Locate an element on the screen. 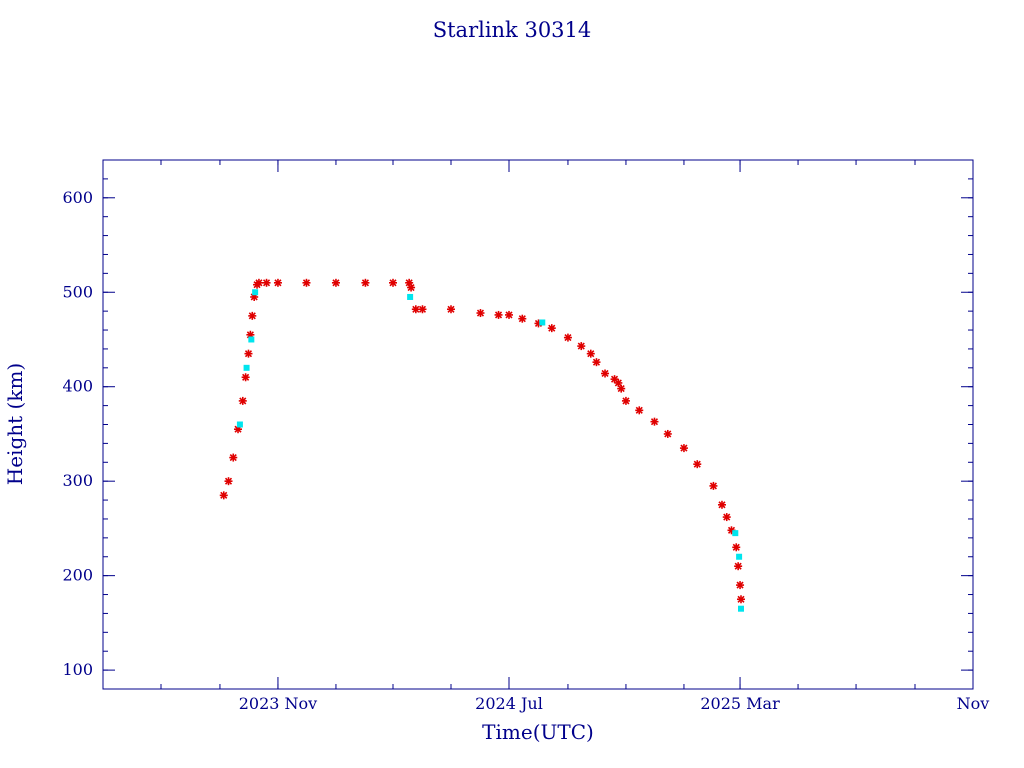  chart-title: Starlink 30314 is located at coordinates (512, 30).